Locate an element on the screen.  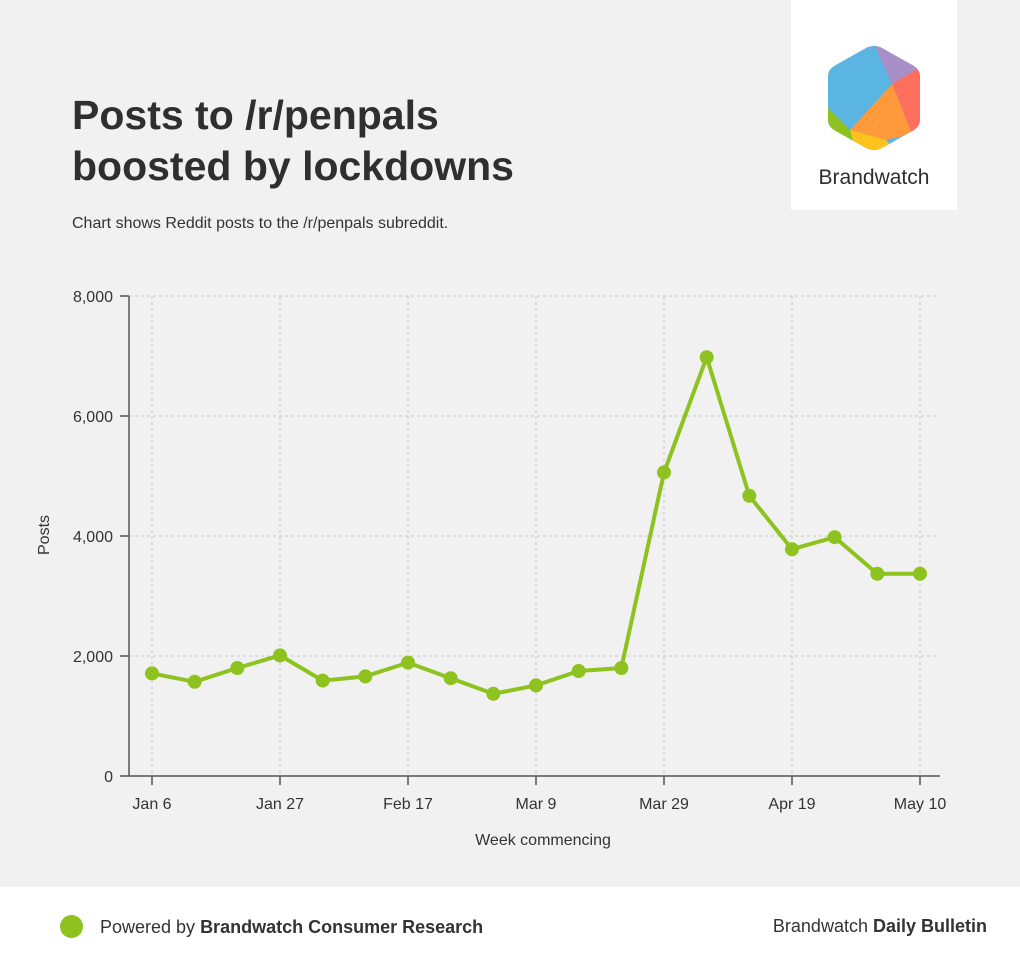
footer-bullet-icon is located at coordinates (71, 926).